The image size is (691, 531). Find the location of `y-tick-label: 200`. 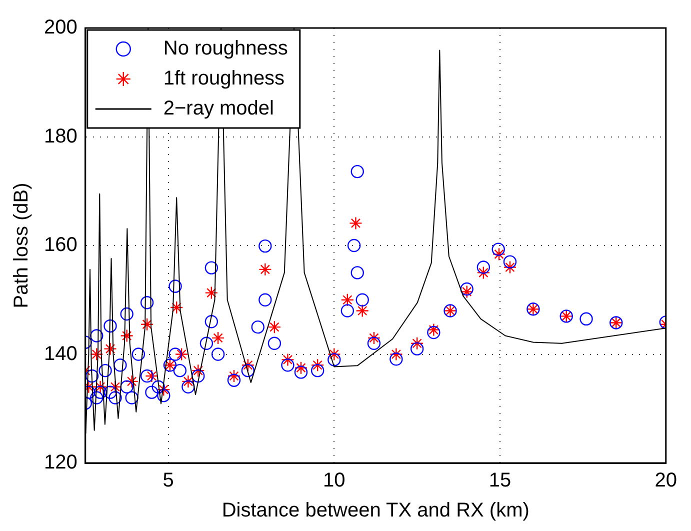

y-tick-label: 200 is located at coordinates (61, 27).